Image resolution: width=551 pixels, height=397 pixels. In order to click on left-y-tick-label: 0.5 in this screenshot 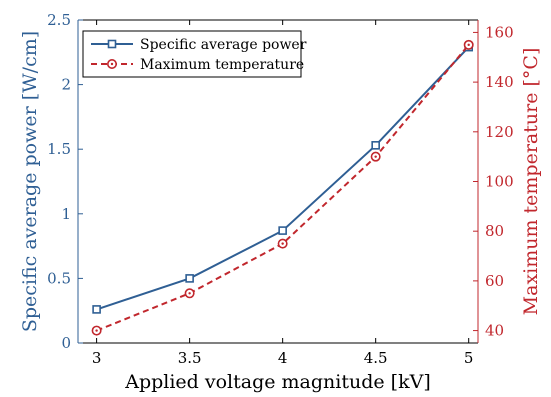, I will do `click(59, 278)`.